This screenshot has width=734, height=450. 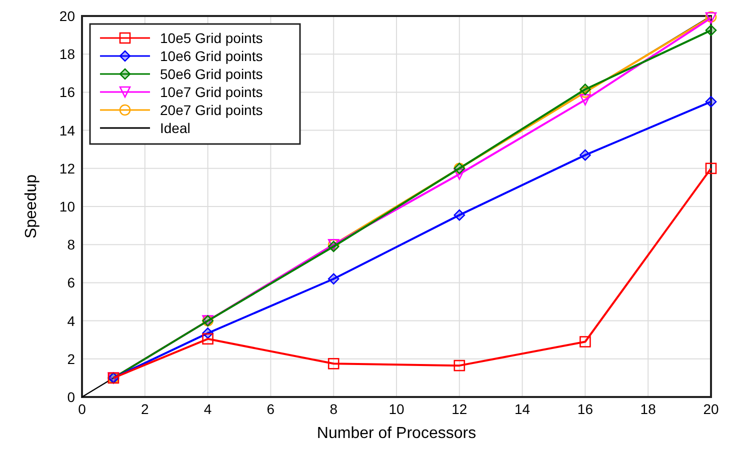 What do you see at coordinates (334, 409) in the screenshot?
I see `x-tick-label: 8` at bounding box center [334, 409].